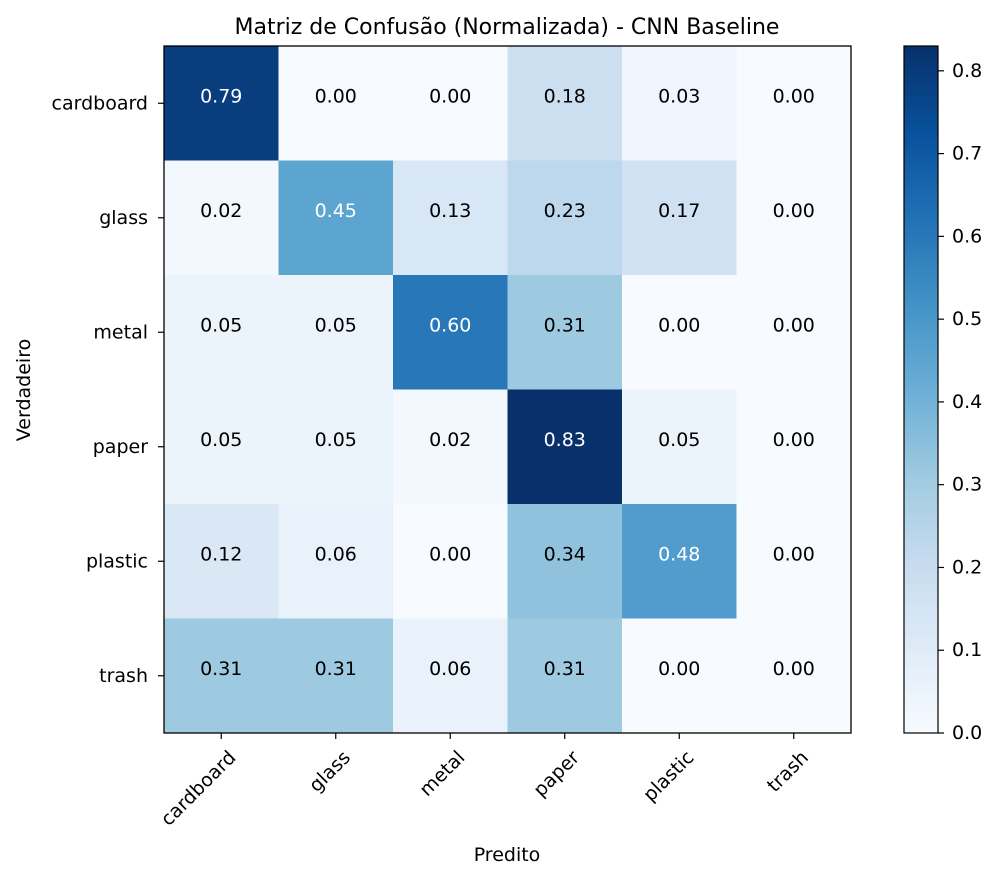 The width and height of the screenshot is (1001, 880). Describe the element at coordinates (556, 773) in the screenshot. I see `x-tick-label: paper` at that location.